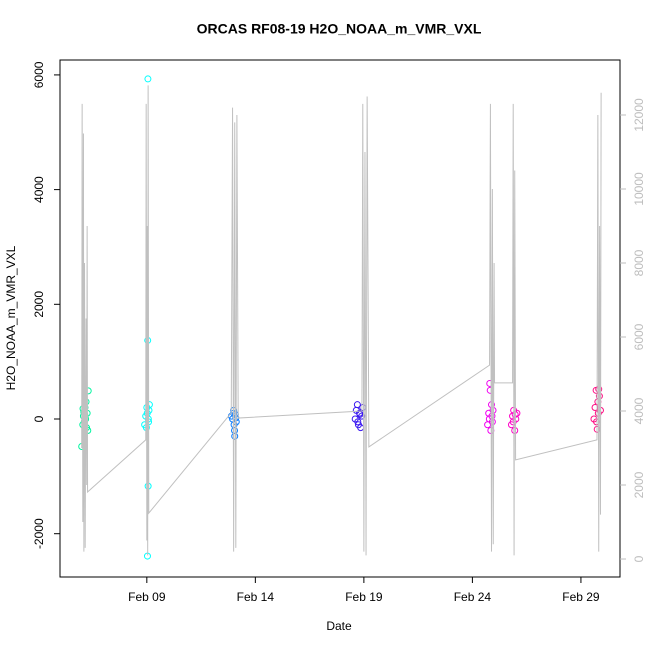 The height and width of the screenshot is (655, 650). Describe the element at coordinates (39, 304) in the screenshot. I see `y-tick-label: 2000` at that location.